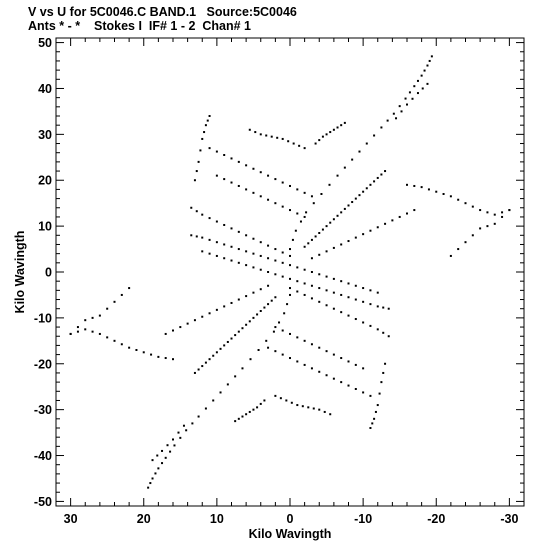  Describe the element at coordinates (139, 26) in the screenshot. I see `plot-subtitle: Ants * - * Stokes I IF# 1 - 2 Chan# 1` at that location.